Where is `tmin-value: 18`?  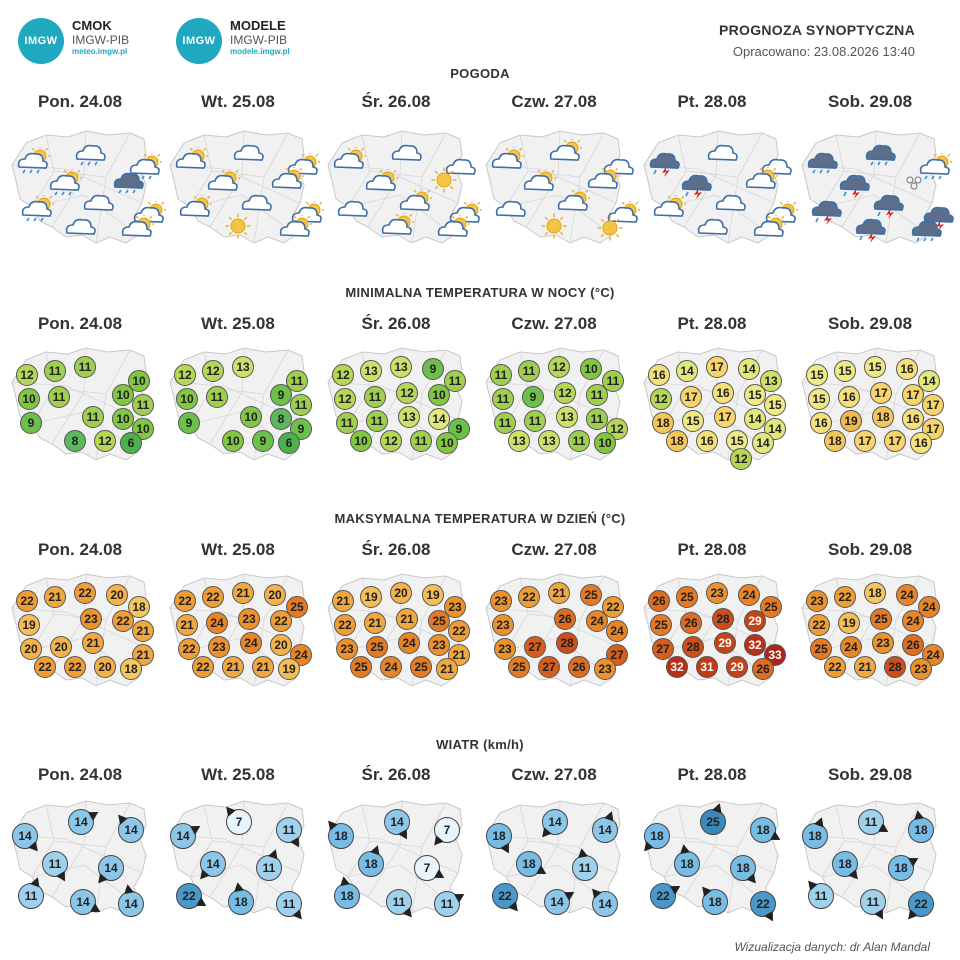
tmin-value: 18 is located at coordinates (677, 441).